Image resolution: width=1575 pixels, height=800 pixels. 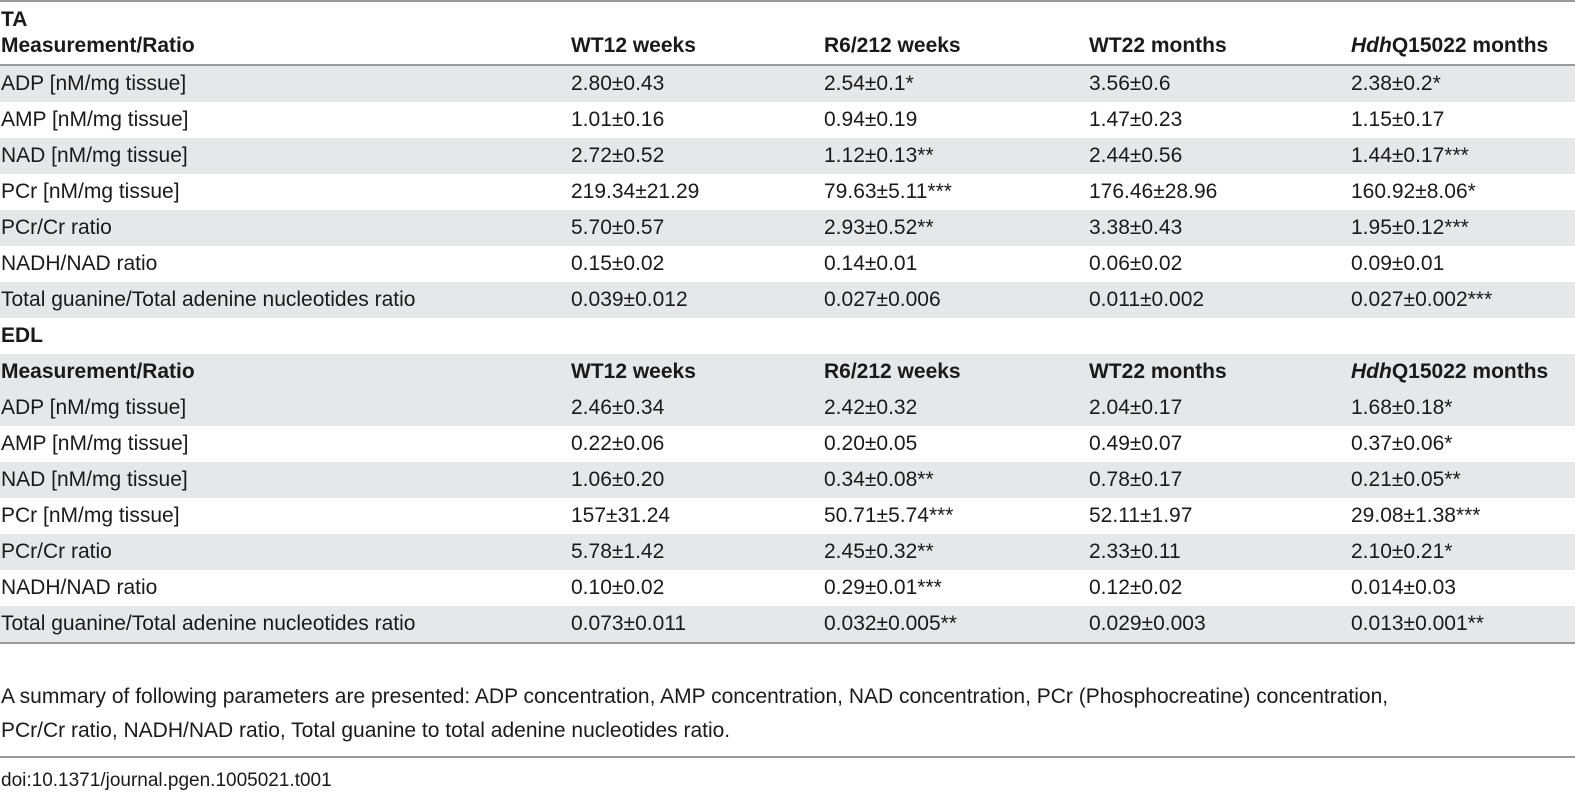 I want to click on table-cell: 0.029±0.003, so click(x=1147, y=623).